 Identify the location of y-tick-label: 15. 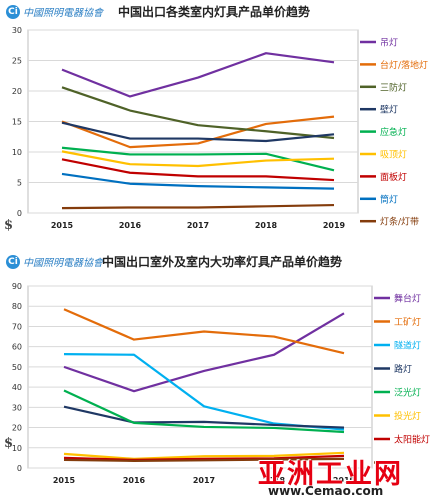
(17, 122).